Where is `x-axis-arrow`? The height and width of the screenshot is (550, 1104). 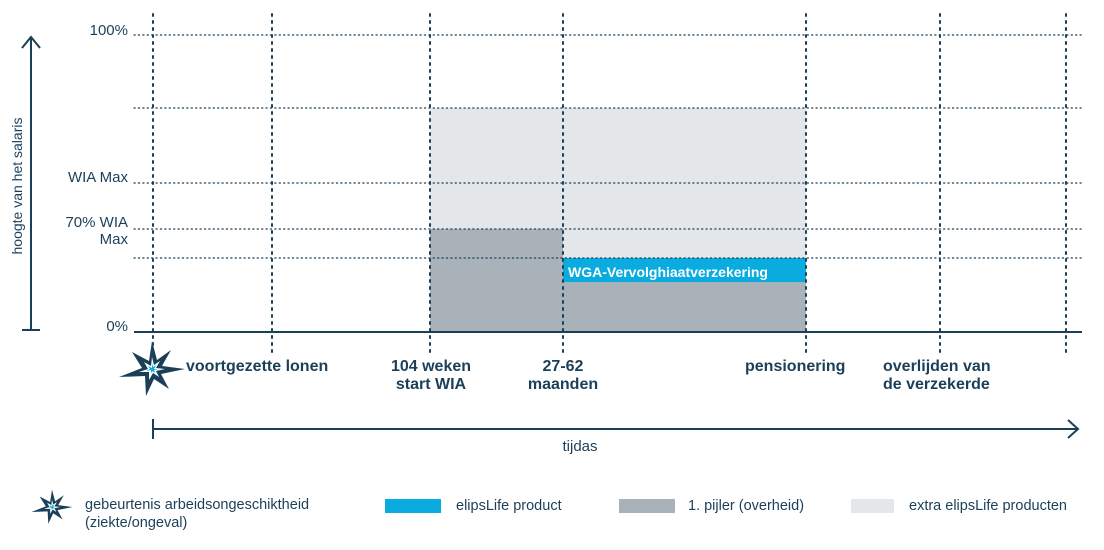 x-axis-arrow is located at coordinates (616, 429).